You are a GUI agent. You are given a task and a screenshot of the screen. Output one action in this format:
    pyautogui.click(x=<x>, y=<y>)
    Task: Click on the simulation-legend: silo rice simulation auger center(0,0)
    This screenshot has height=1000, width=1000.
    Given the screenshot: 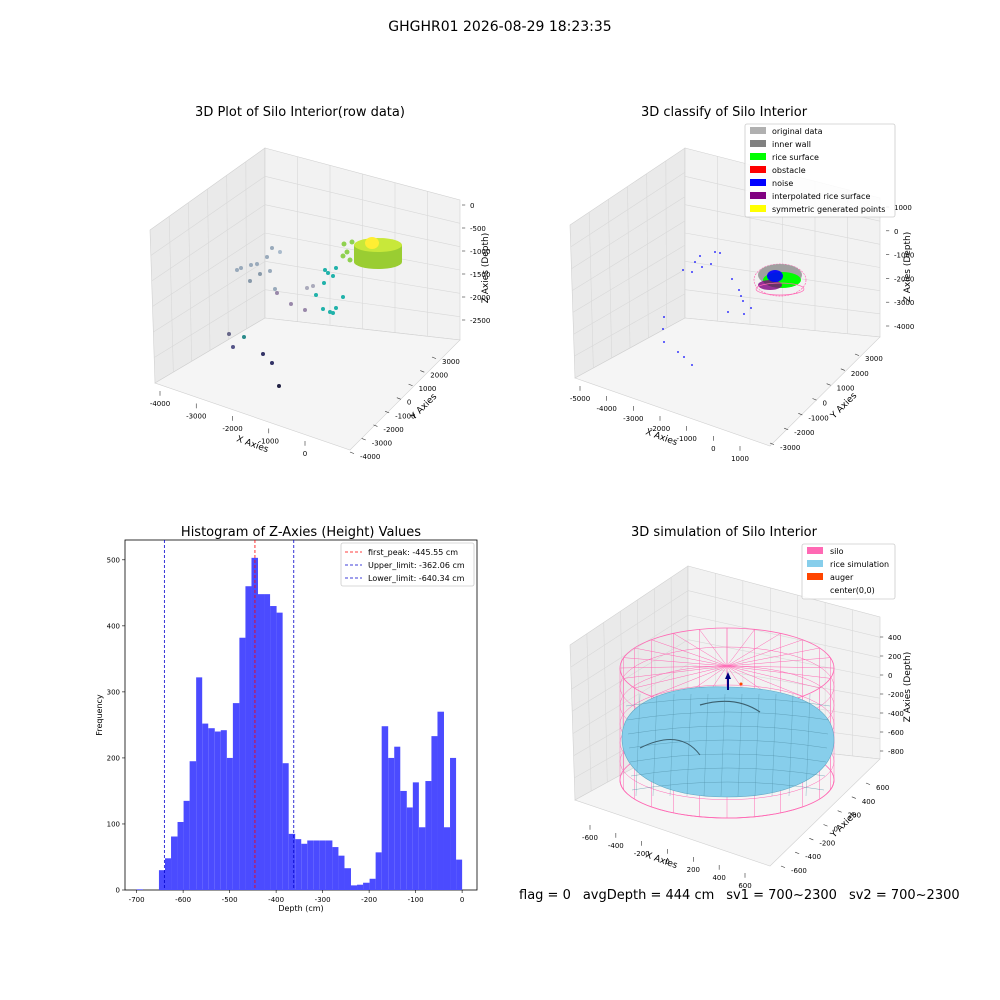 What is the action you would take?
    pyautogui.click(x=848, y=571)
    